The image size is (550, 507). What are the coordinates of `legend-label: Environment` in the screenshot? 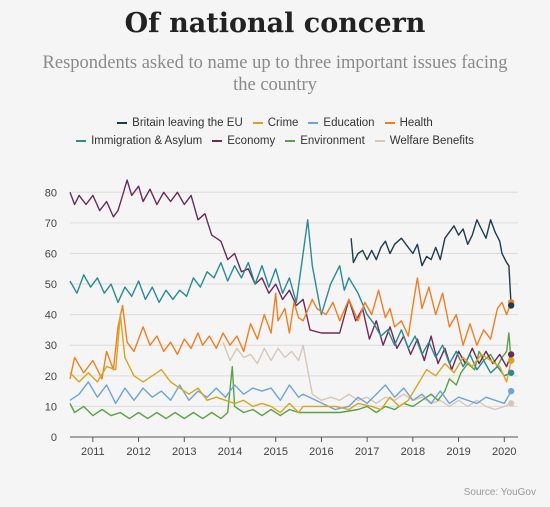 It's located at (332, 141).